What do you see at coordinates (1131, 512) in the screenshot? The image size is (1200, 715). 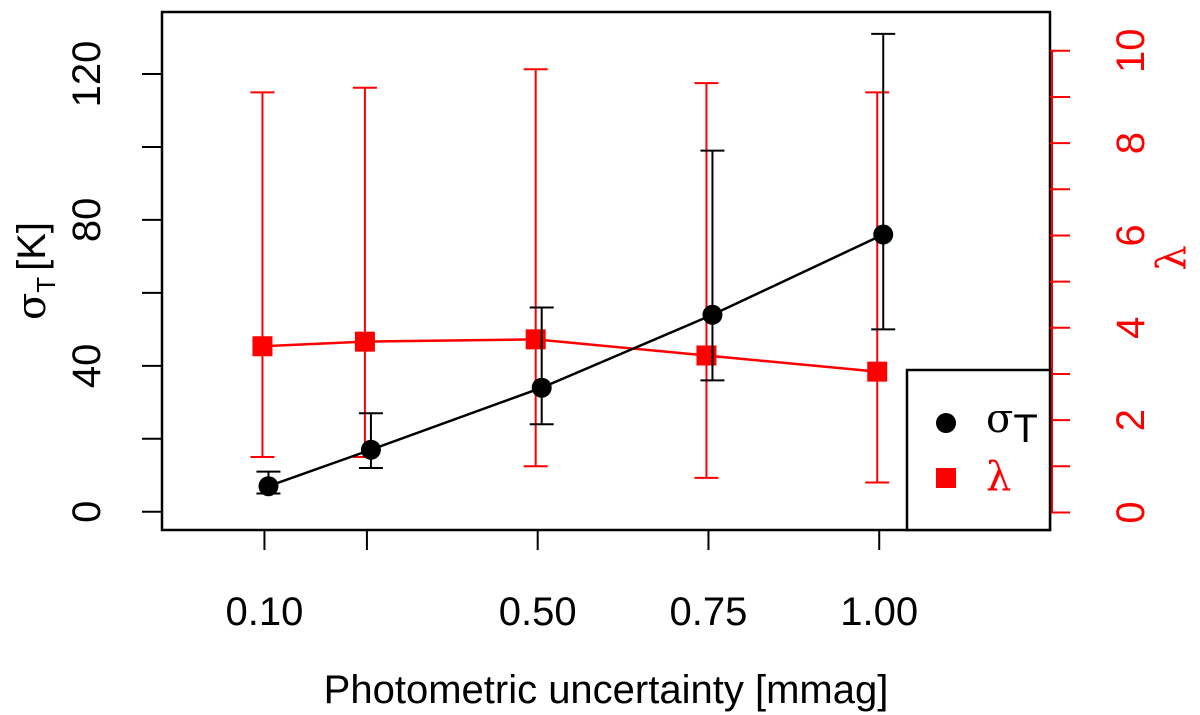 I see `y-right-tick-label: 0` at bounding box center [1131, 512].